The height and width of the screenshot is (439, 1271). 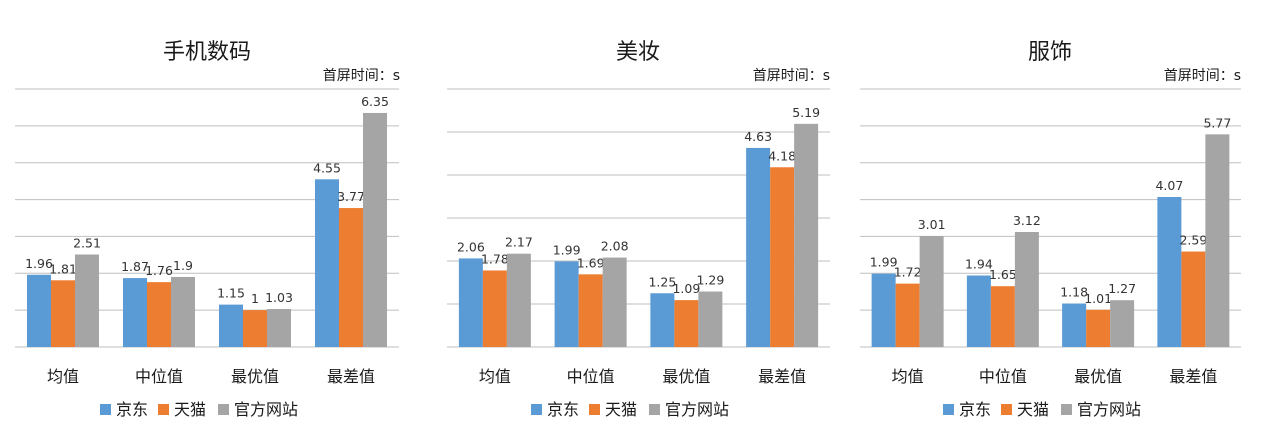 I want to click on data-label: 4.55, so click(x=327, y=167).